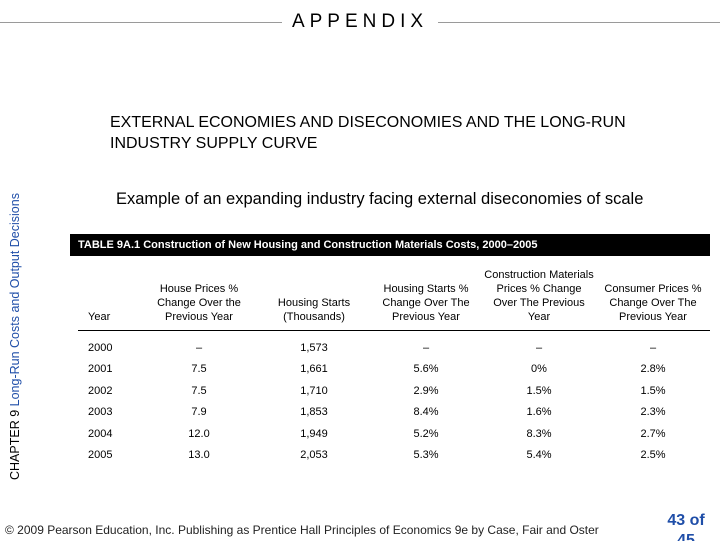 The image size is (720, 541). Describe the element at coordinates (314, 310) in the screenshot. I see `column-header-housing-starts: Housing Starts (Thousands)` at that location.